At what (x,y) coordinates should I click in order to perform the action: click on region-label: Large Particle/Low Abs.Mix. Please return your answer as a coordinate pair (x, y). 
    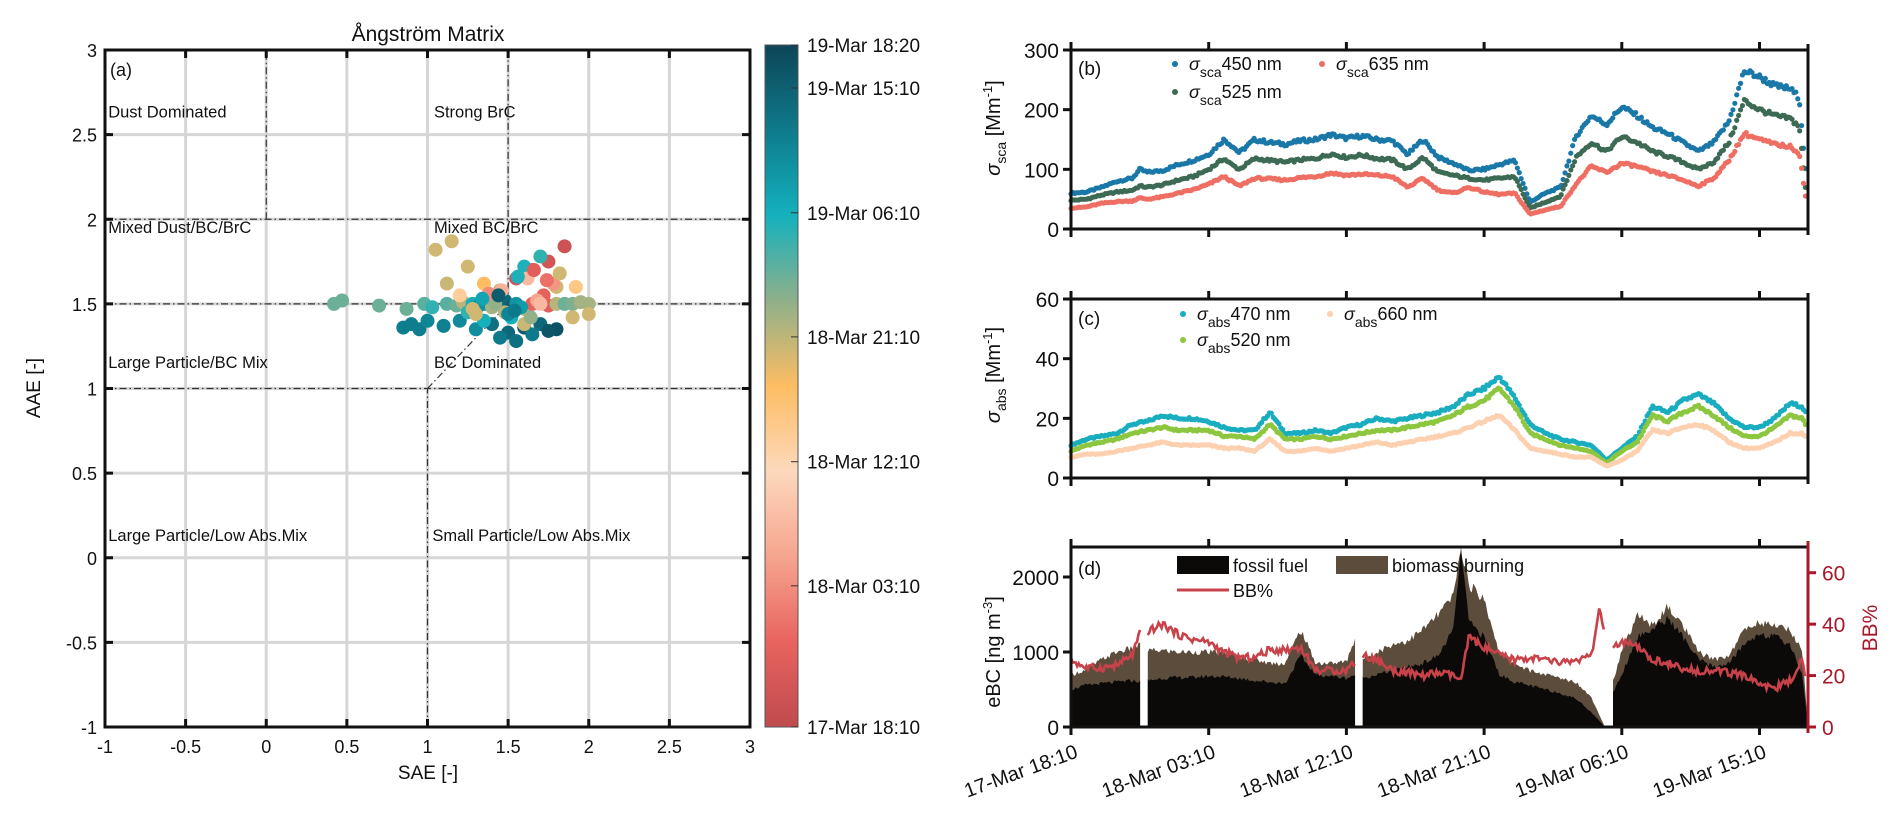
    Looking at the image, I should click on (208, 536).